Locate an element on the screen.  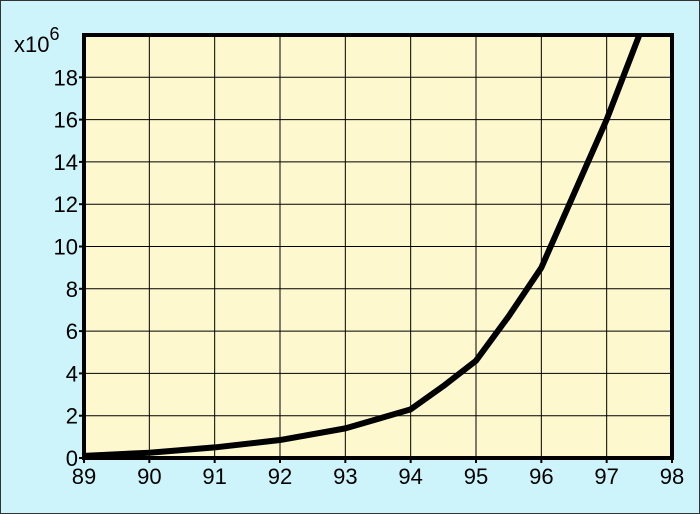
y-tick-label: 8 is located at coordinates (72, 289).